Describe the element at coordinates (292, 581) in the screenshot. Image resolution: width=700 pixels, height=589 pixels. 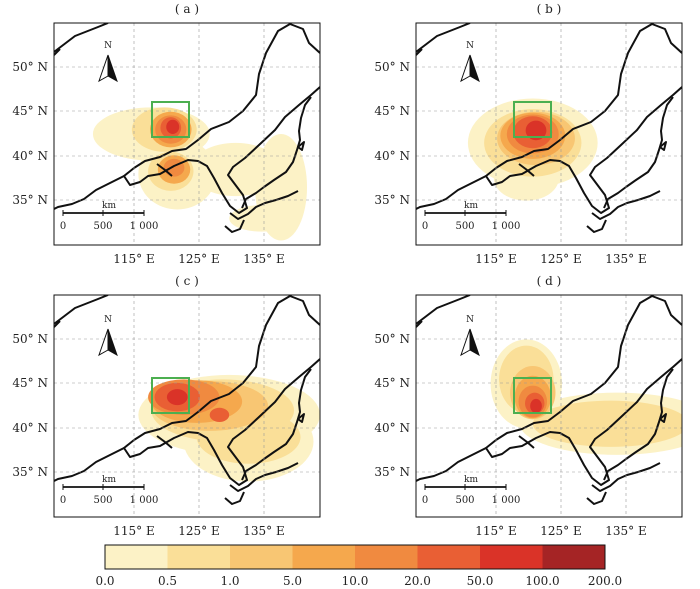
I see `colorbar-tick-label: 5.0` at that location.